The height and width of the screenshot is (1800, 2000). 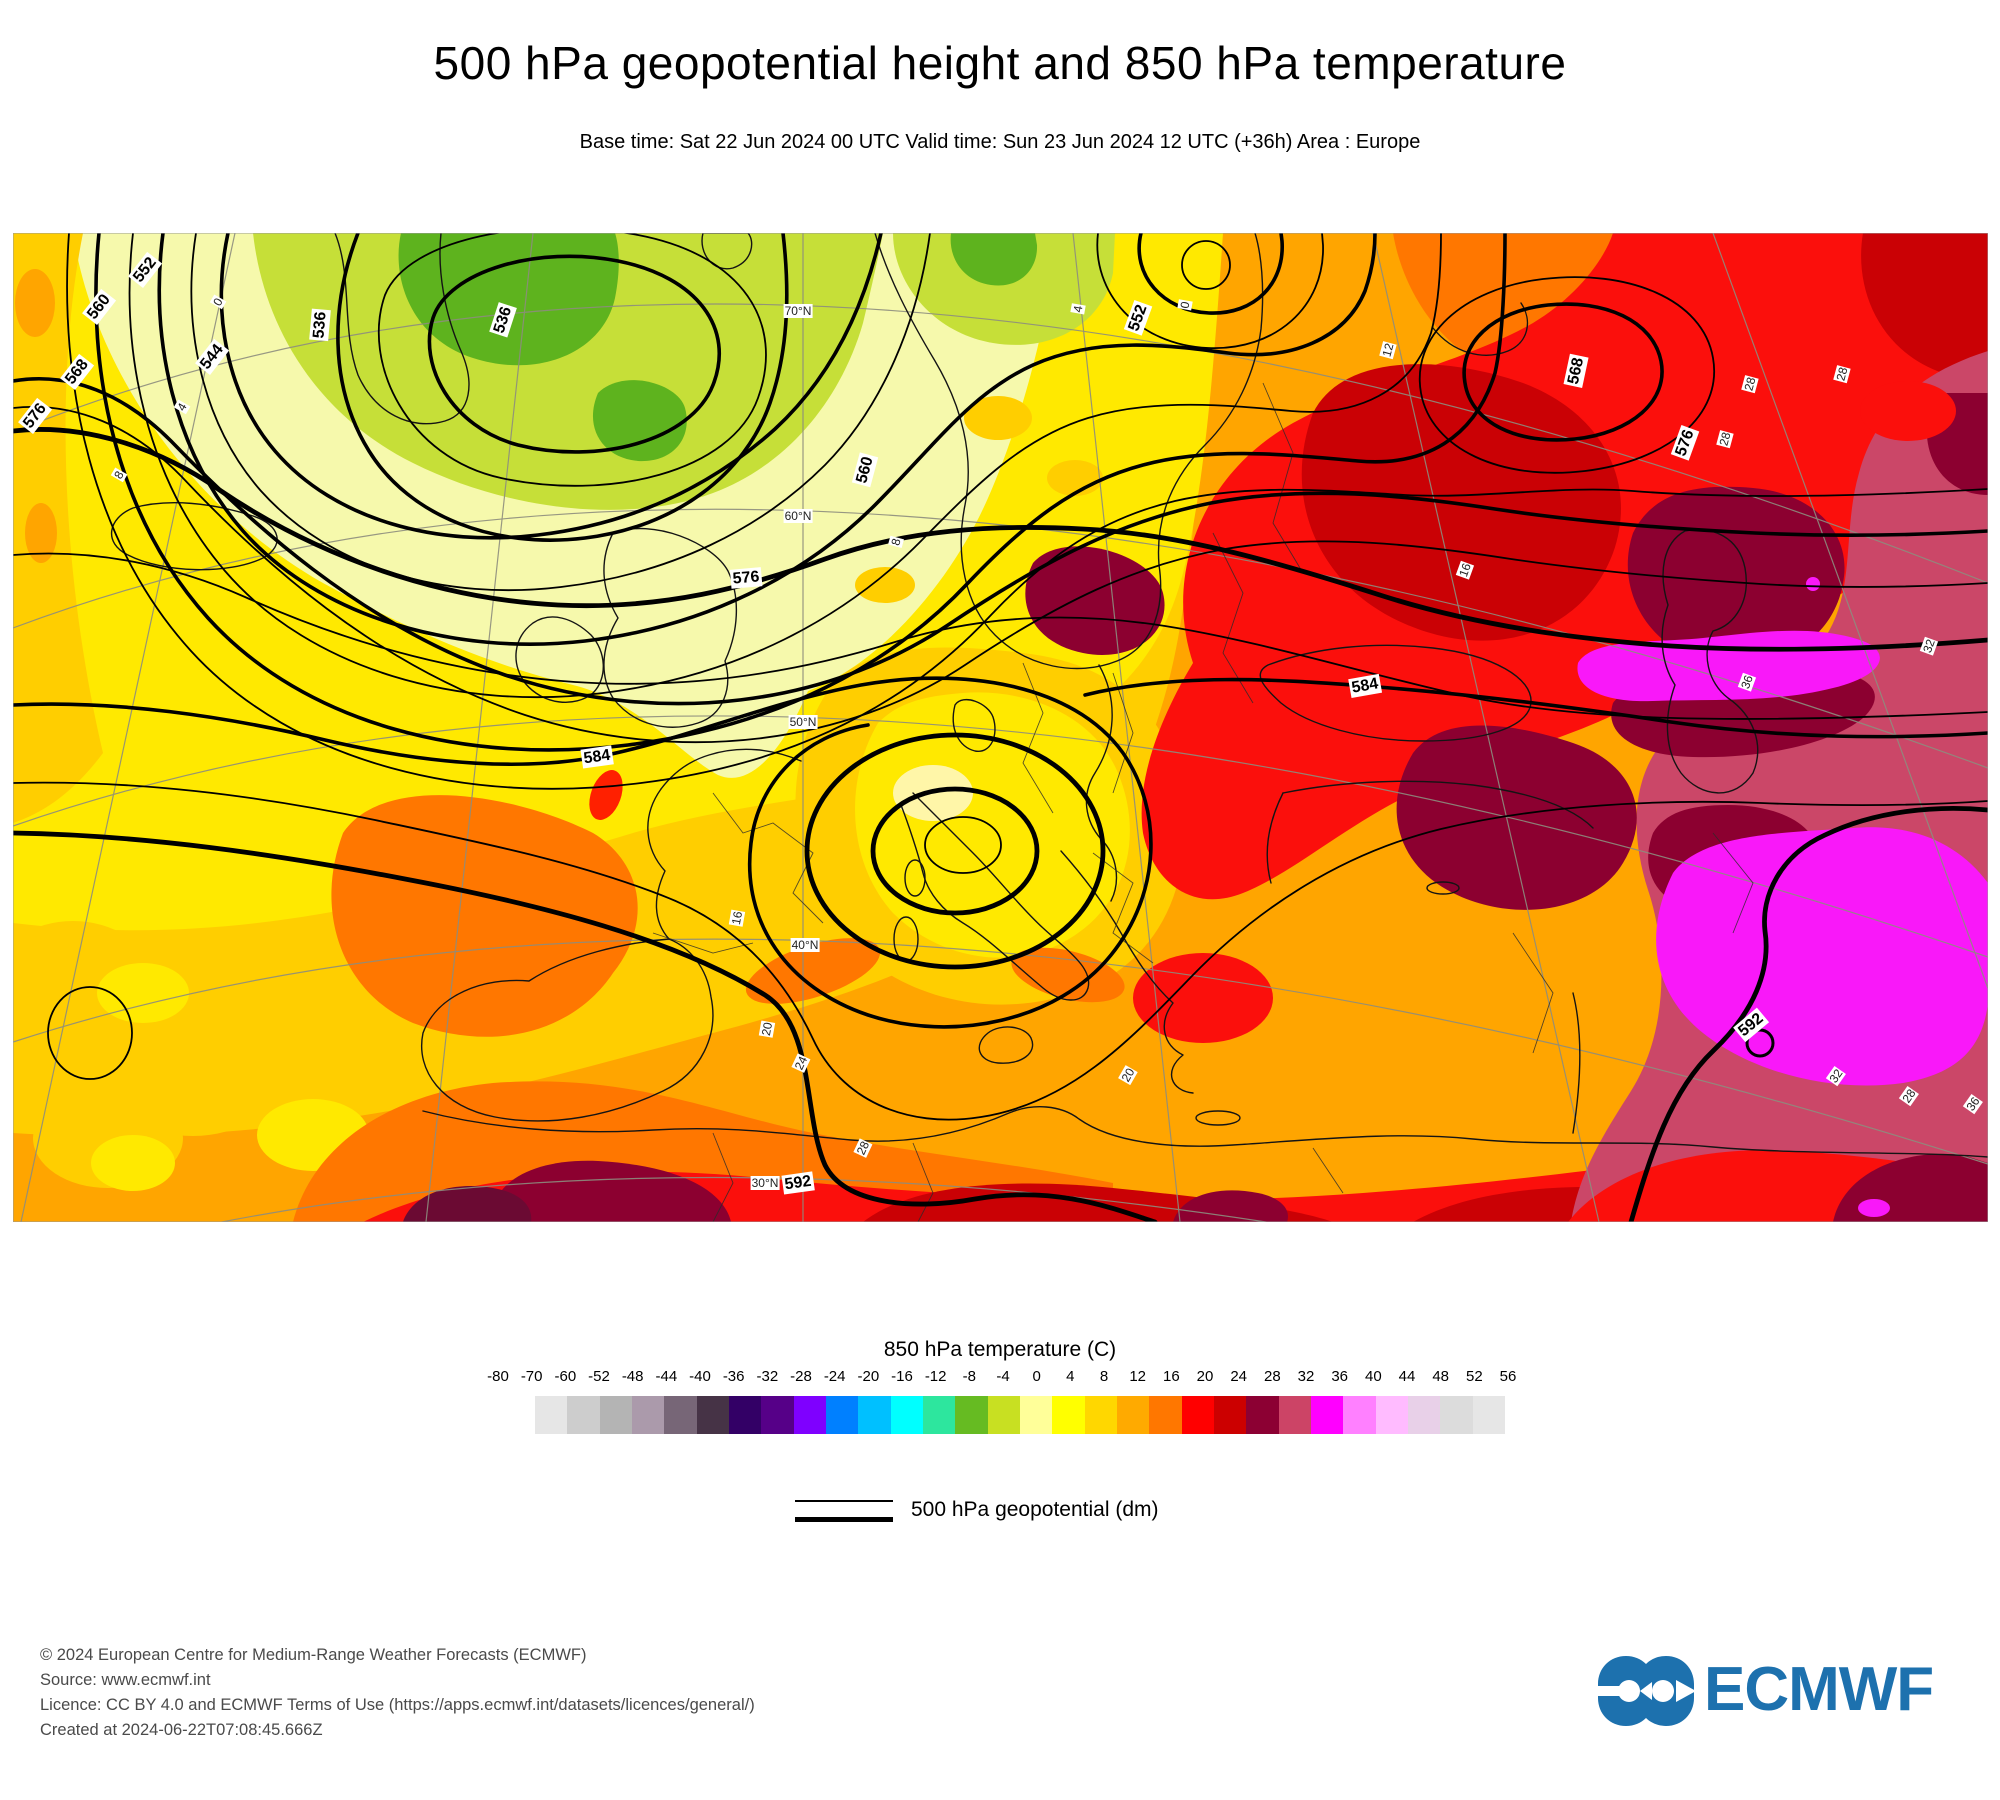 What do you see at coordinates (992, 825) in the screenshot?
I see `fill-yellow-italy` at bounding box center [992, 825].